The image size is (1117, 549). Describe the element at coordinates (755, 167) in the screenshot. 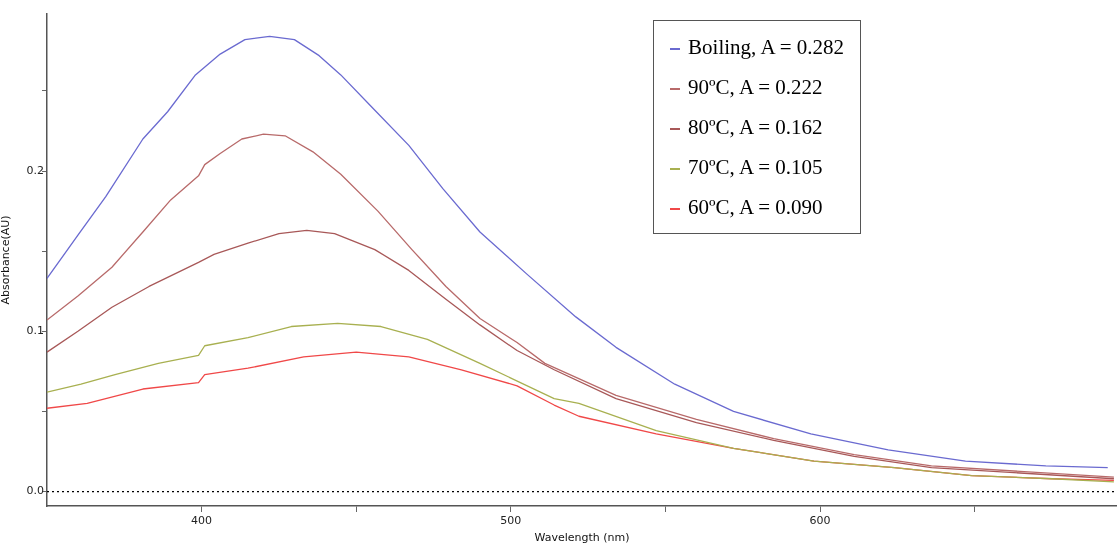

I see `legend-label: 70ºC, A = 0.105` at that location.